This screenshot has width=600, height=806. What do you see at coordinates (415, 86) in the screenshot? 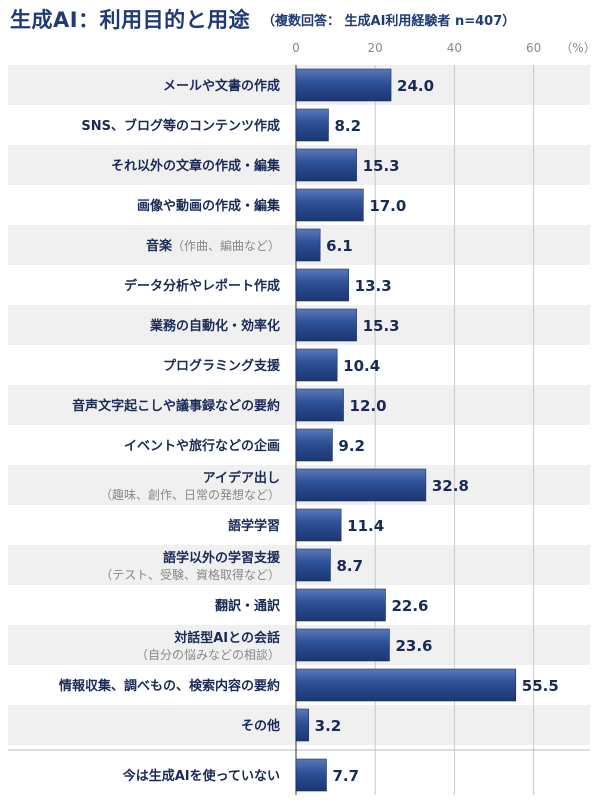
I see `bar-value-label: 24.0` at bounding box center [415, 86].